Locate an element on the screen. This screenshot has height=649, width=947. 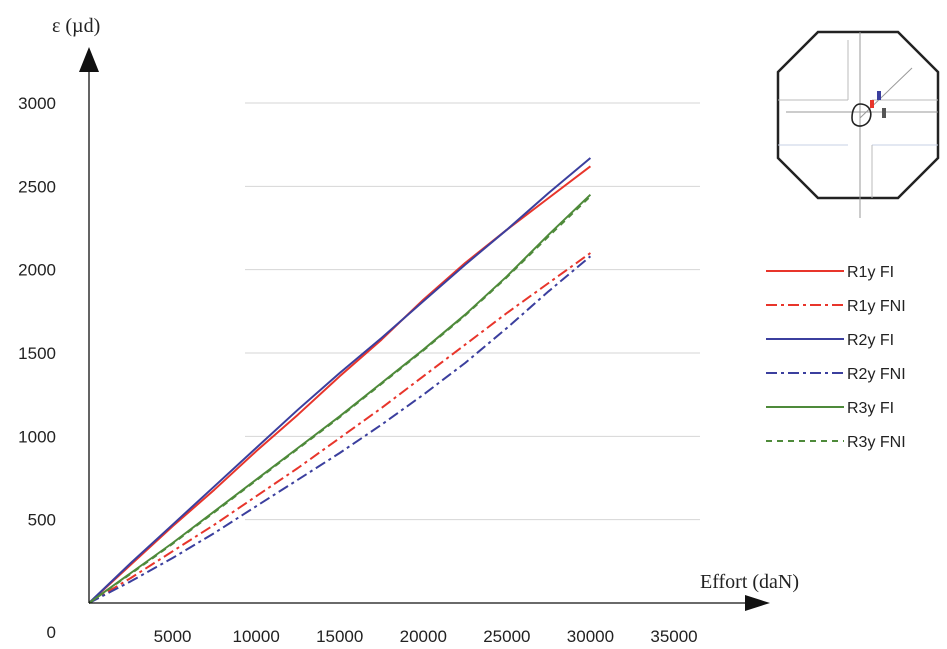
y-tick-label-2: 1000 is located at coordinates (37, 436).